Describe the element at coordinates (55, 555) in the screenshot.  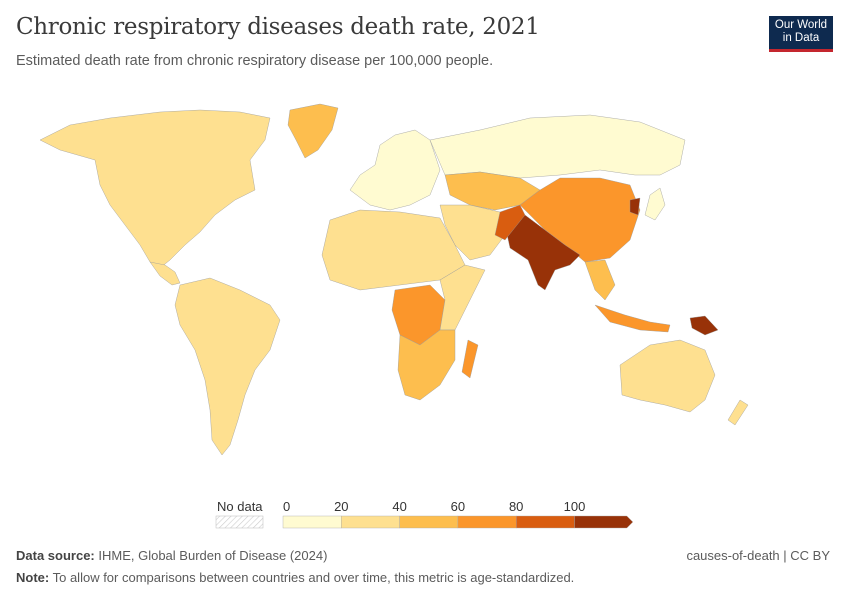
I see `source-label: Data source:` at that location.